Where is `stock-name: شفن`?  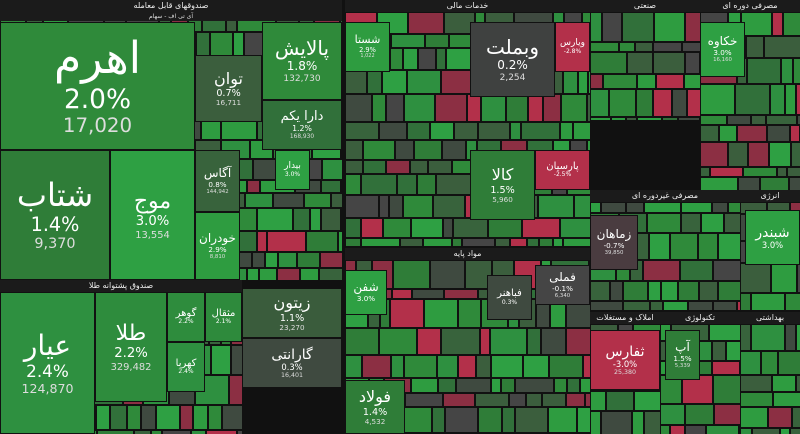
stock-name: شفن is located at coordinates (366, 287).